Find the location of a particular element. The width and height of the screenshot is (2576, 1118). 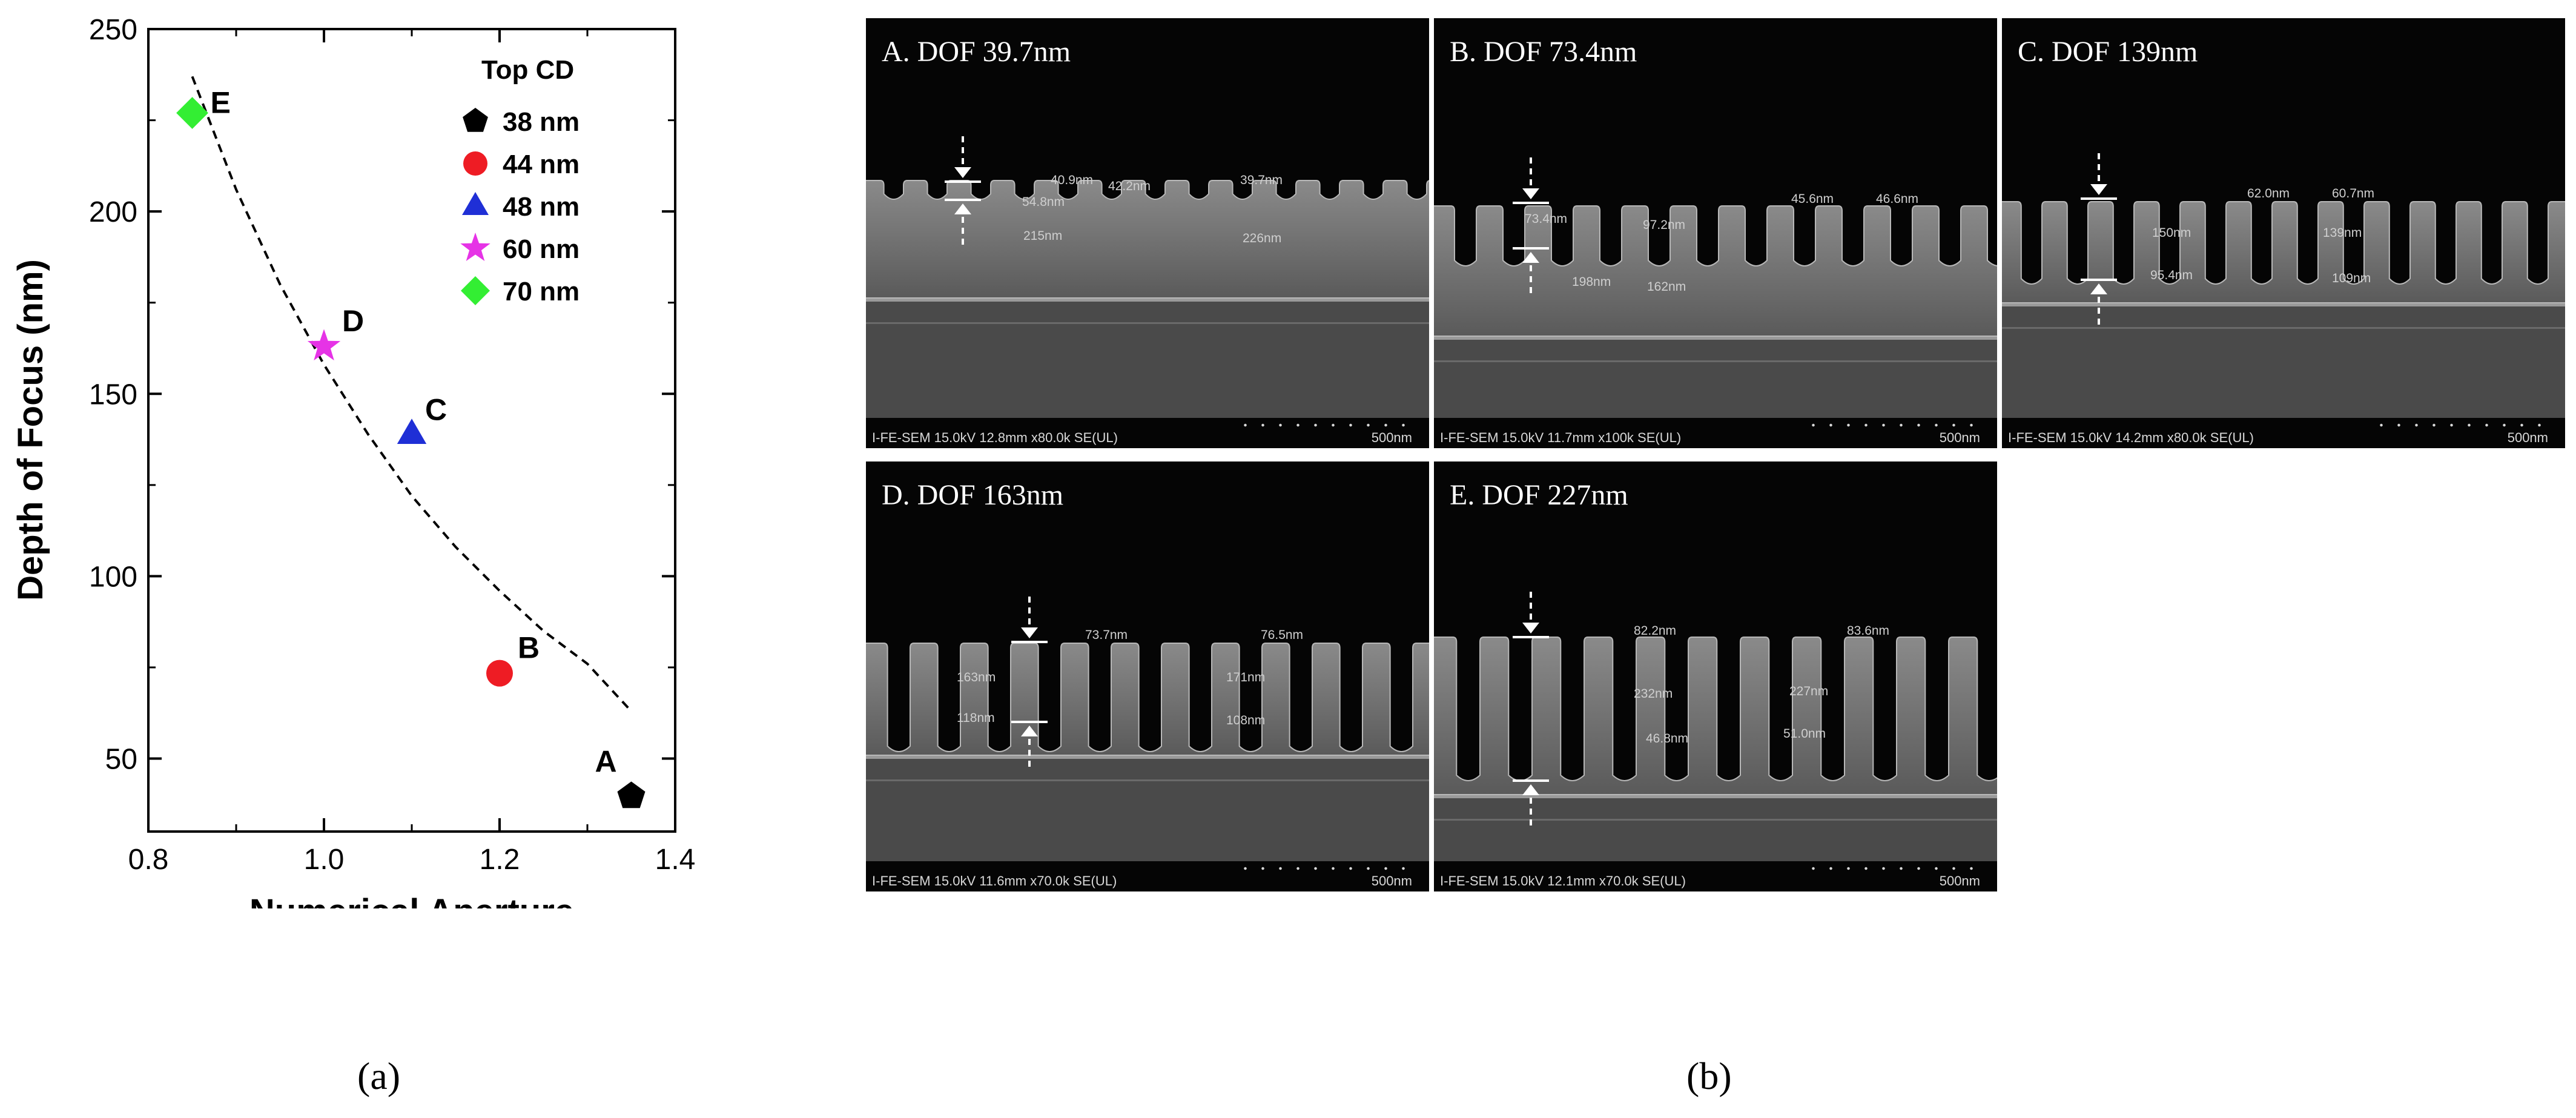

measurement-label: 42.2nm is located at coordinates (1129, 186).